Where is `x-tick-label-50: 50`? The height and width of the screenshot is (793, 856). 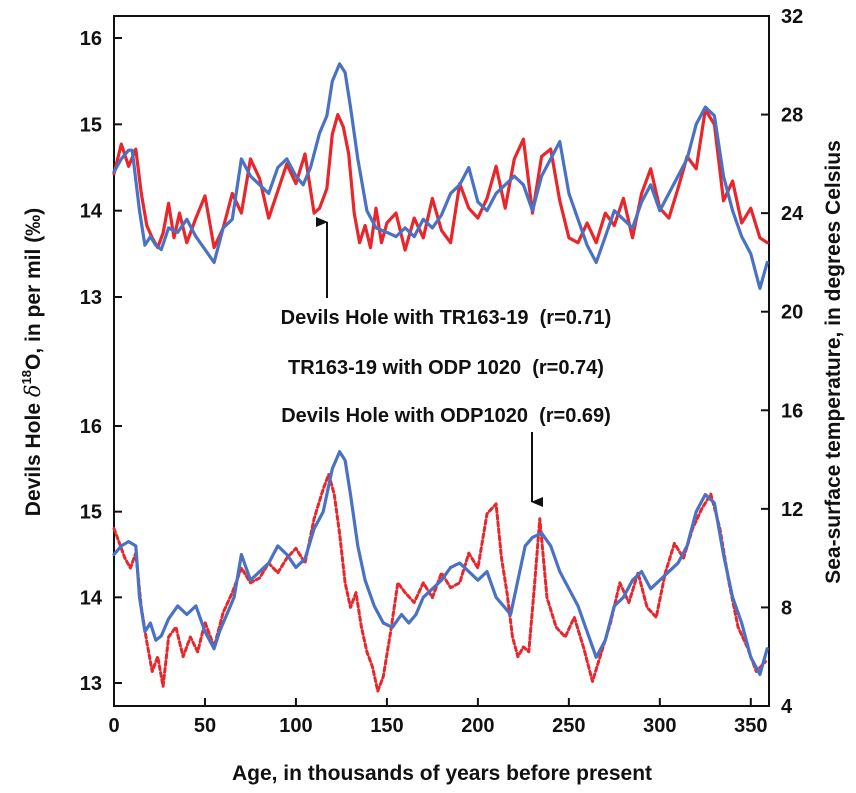
x-tick-label-50: 50 is located at coordinates (205, 726).